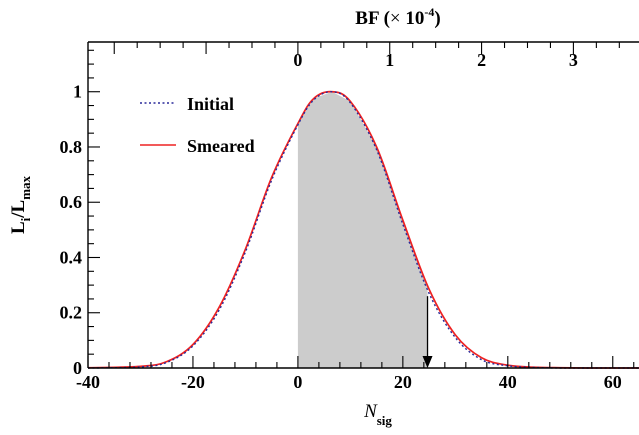  What do you see at coordinates (427, 332) in the screenshot?
I see `upper-limit-arrow` at bounding box center [427, 332].